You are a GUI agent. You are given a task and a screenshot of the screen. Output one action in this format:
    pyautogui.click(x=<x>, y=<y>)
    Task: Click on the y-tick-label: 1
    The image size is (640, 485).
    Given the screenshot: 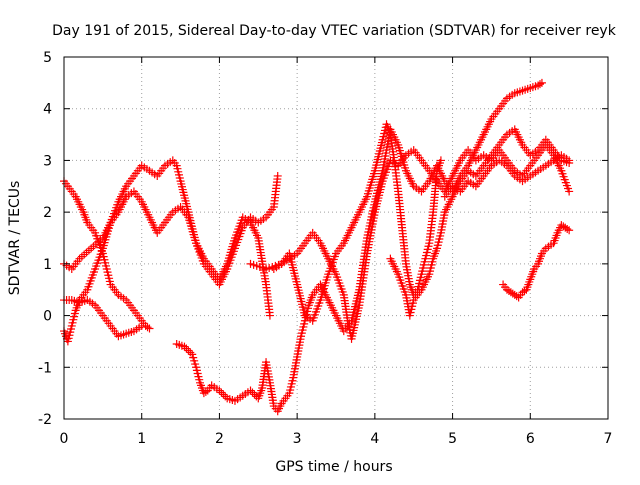 What is the action you would take?
    pyautogui.click(x=47, y=265)
    